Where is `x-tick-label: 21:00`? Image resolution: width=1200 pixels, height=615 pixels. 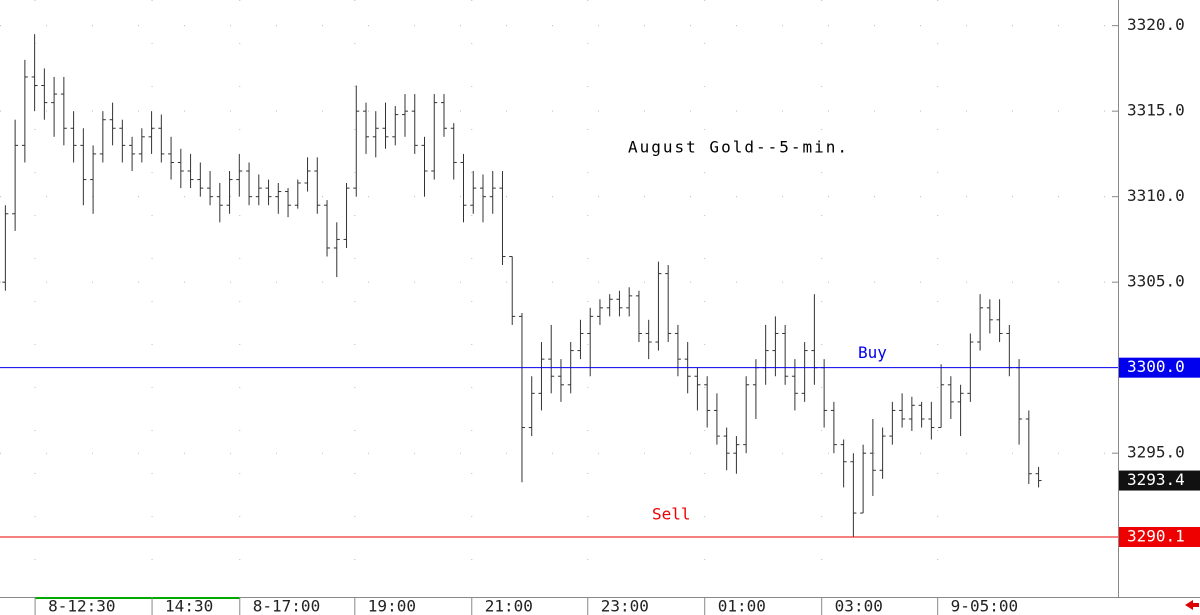
x-tick-label: 21:00 is located at coordinates (509, 606).